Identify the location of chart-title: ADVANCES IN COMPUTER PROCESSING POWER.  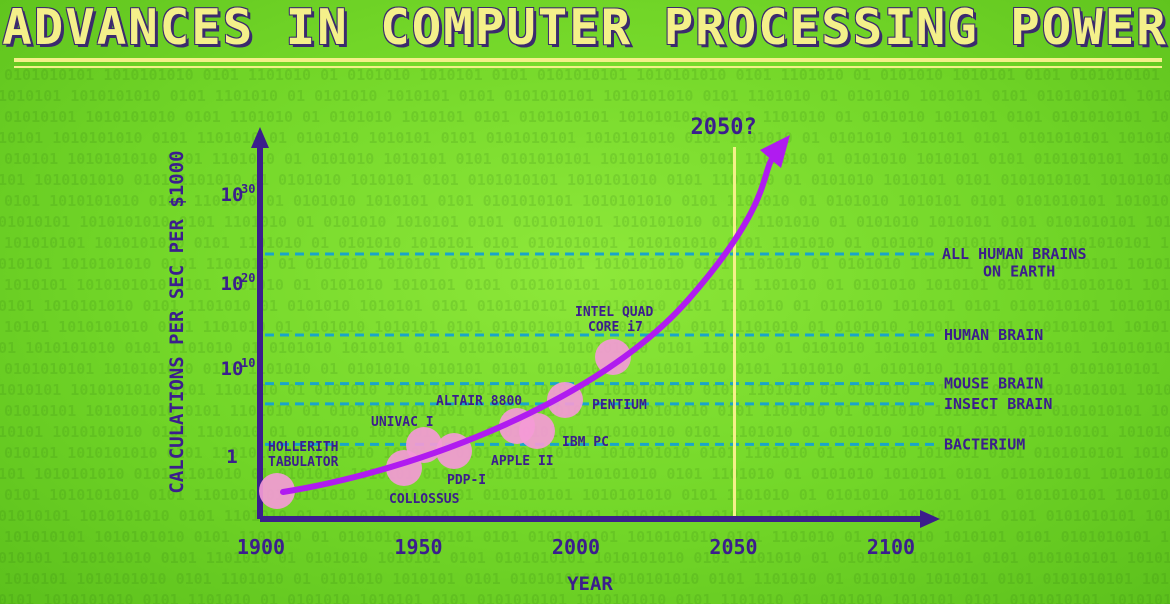
(585, 28).